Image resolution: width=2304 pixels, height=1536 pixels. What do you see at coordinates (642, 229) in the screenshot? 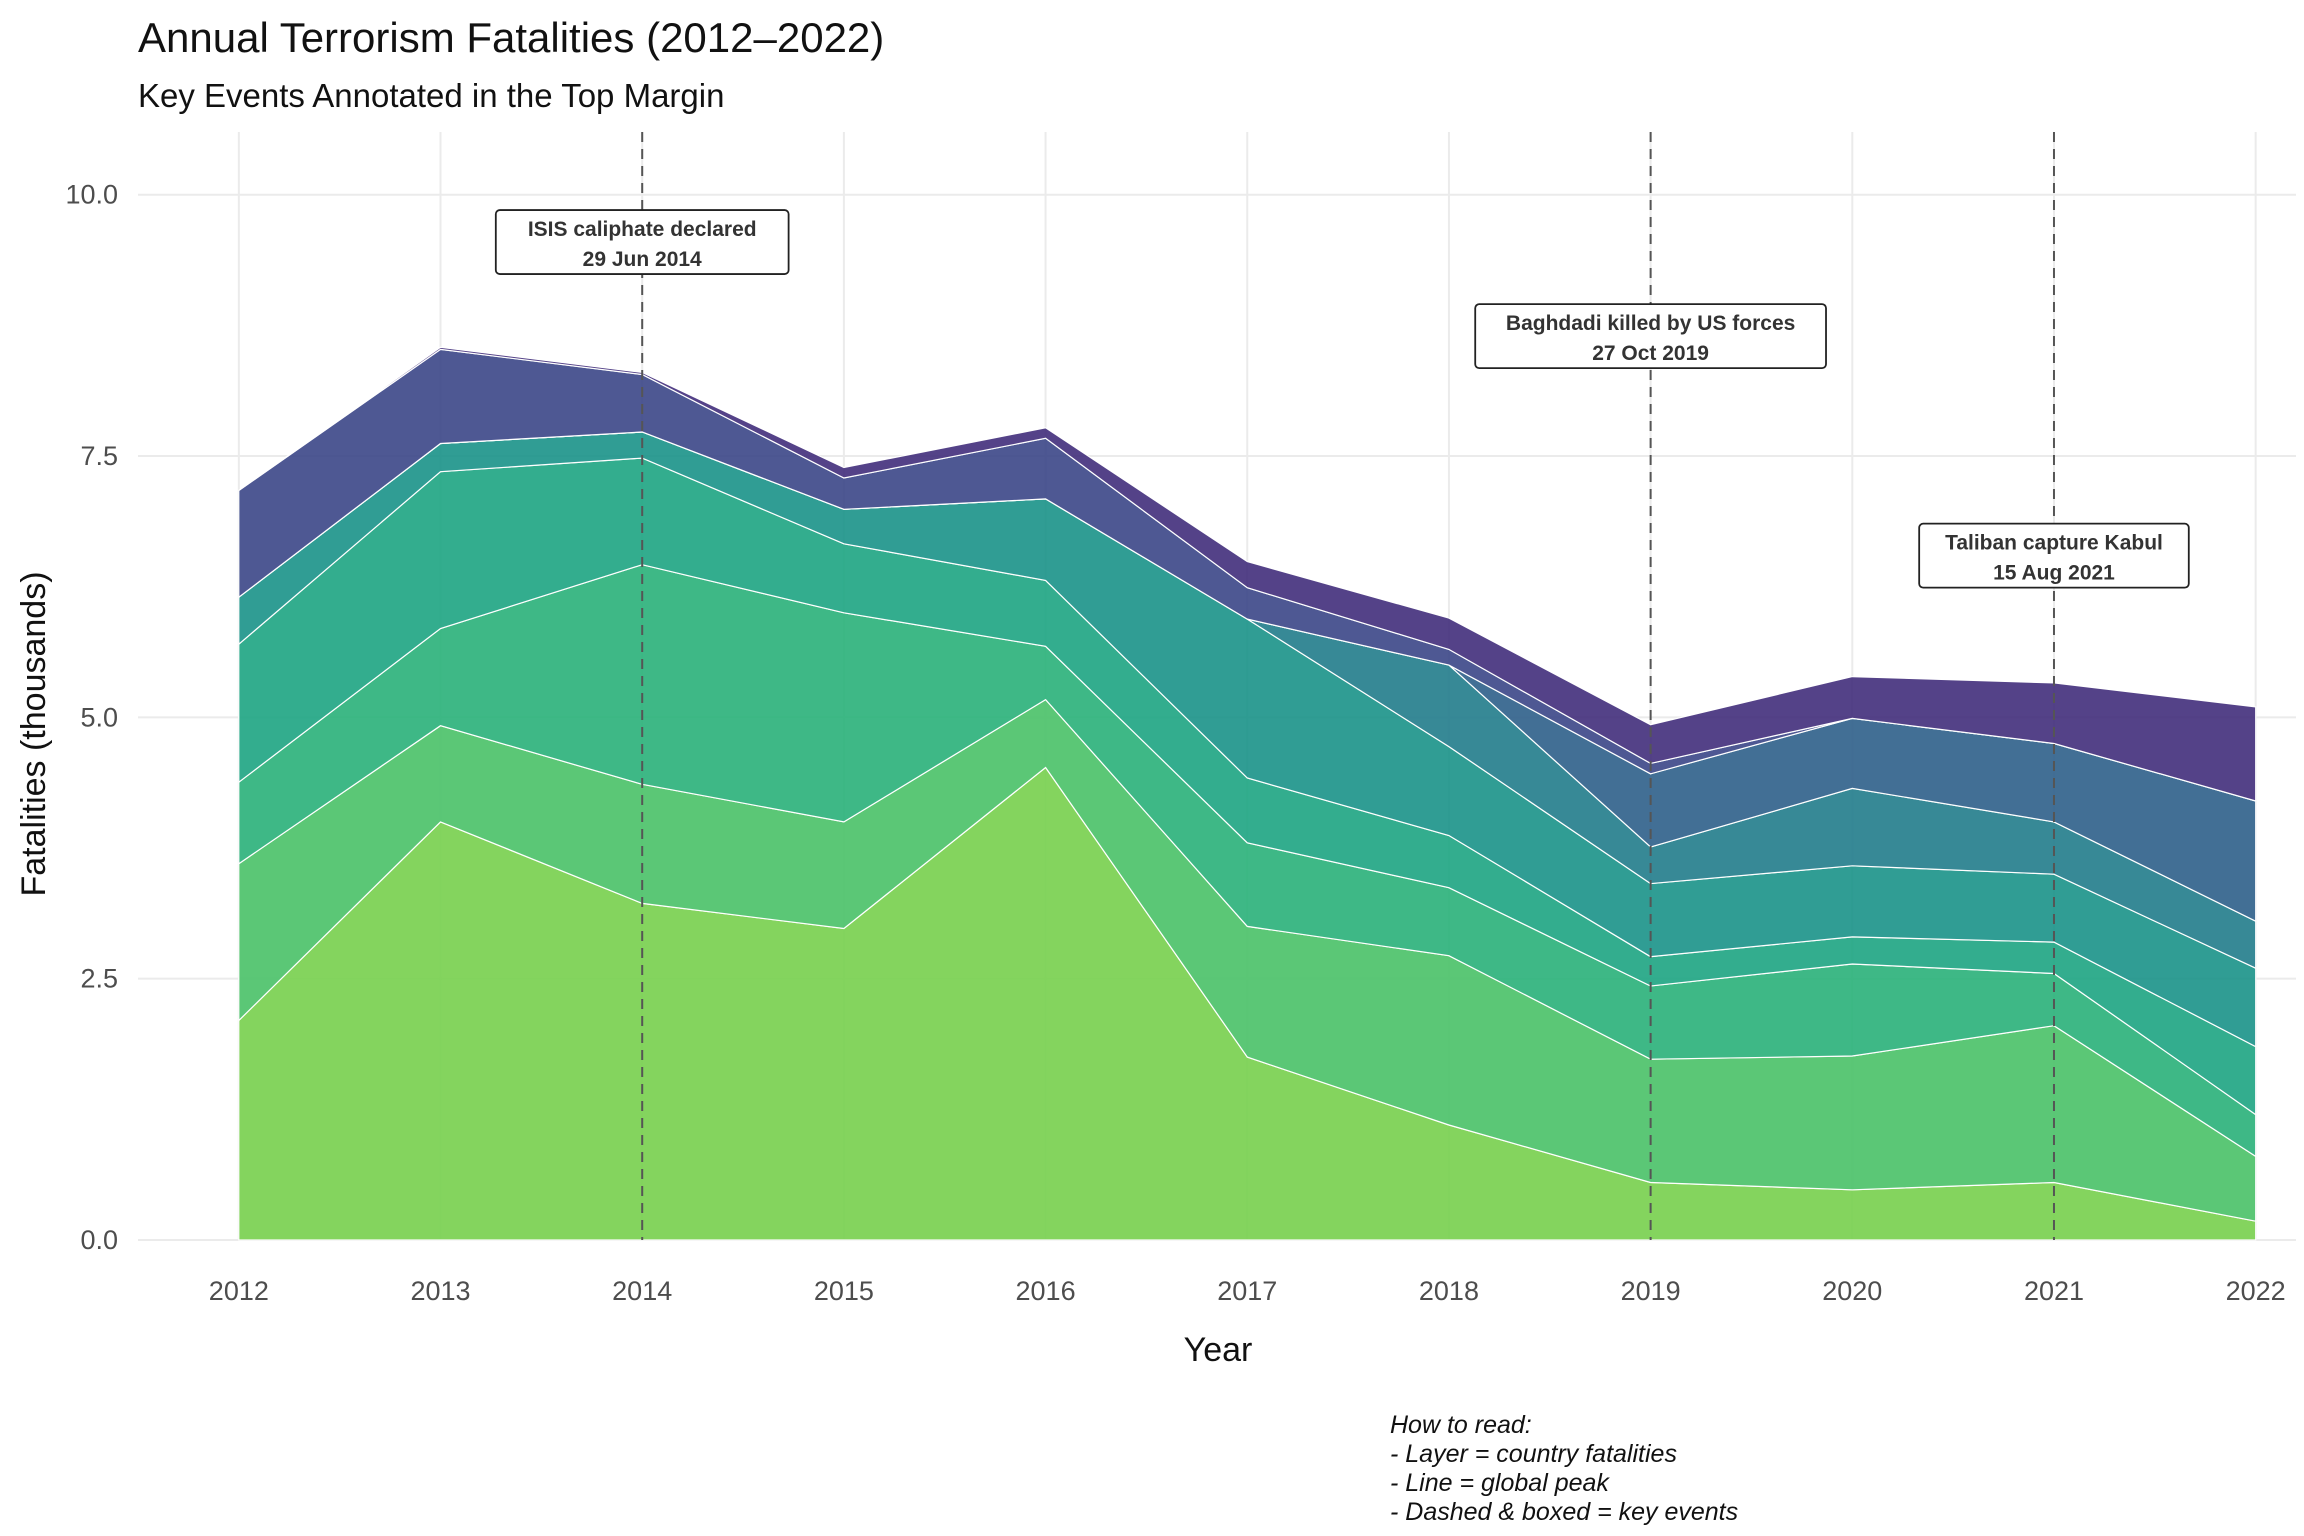
I see `event-label: ISIS caliphate declared` at bounding box center [642, 229].